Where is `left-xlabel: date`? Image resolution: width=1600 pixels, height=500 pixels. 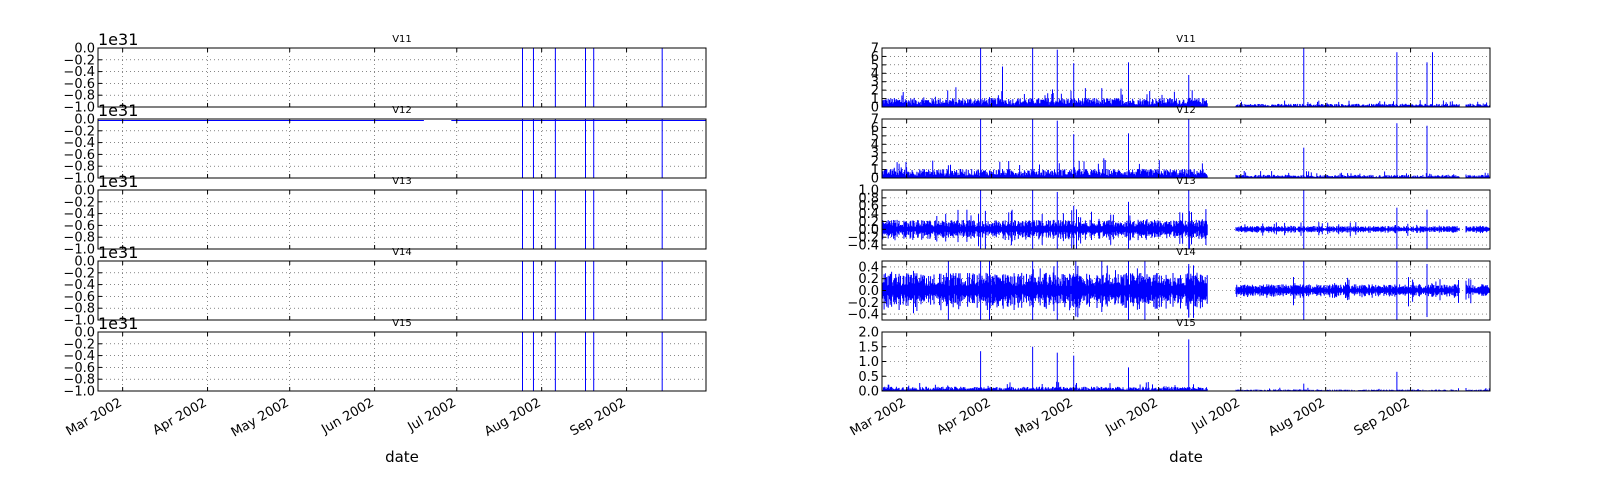 left-xlabel: date is located at coordinates (402, 457).